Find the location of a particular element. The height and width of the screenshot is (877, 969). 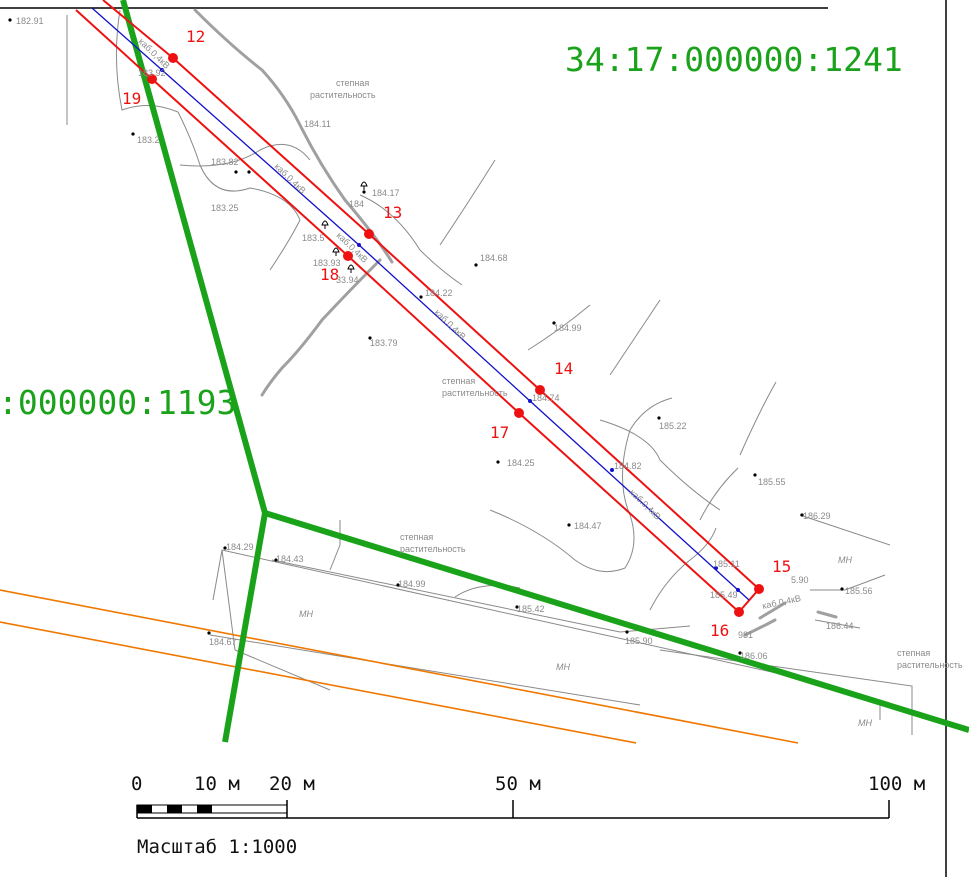

svg-text: 183.92 is located at coordinates (152, 73).